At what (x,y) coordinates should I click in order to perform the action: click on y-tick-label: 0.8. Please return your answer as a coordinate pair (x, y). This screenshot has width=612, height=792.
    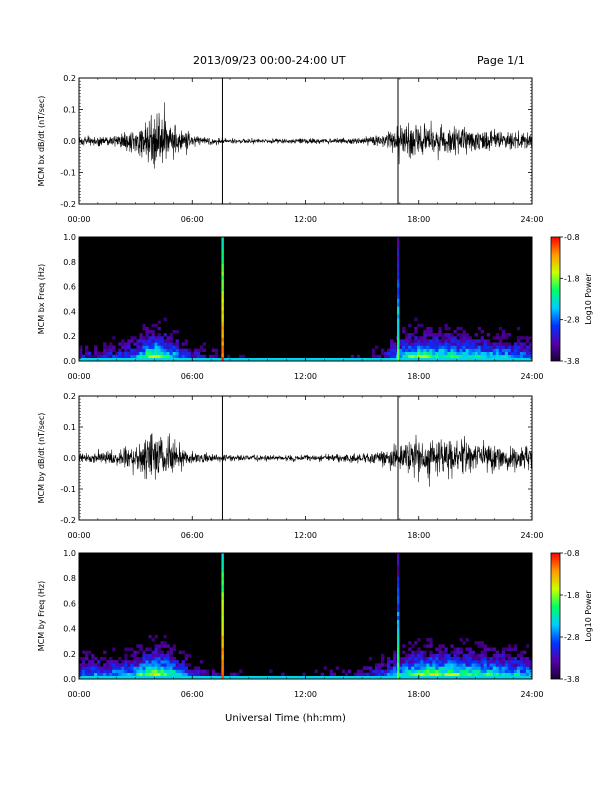
    Looking at the image, I should click on (69, 262).